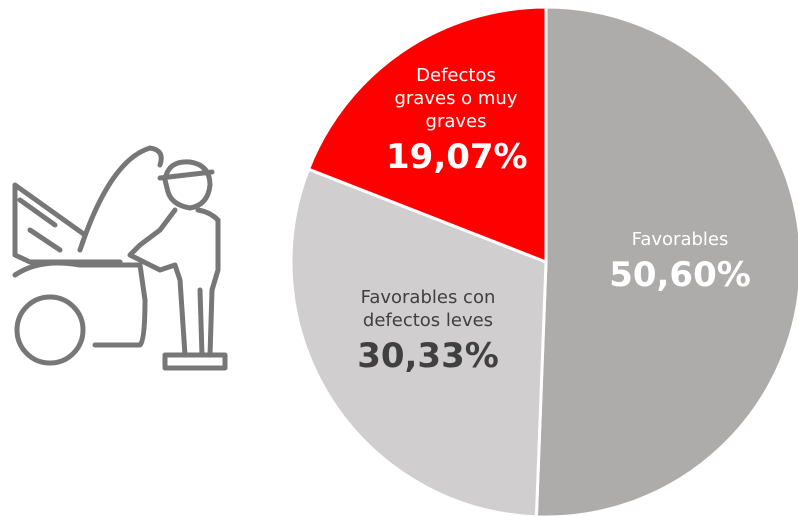  Describe the element at coordinates (120, 258) in the screenshot. I see `mechanic-icon` at that location.